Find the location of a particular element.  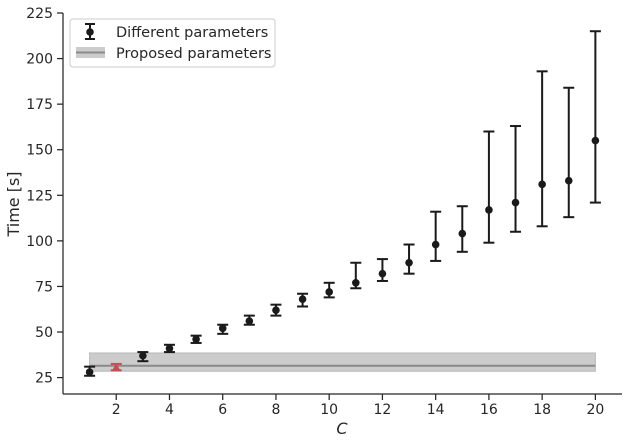

y-tick-label: 25 is located at coordinates (44, 379).